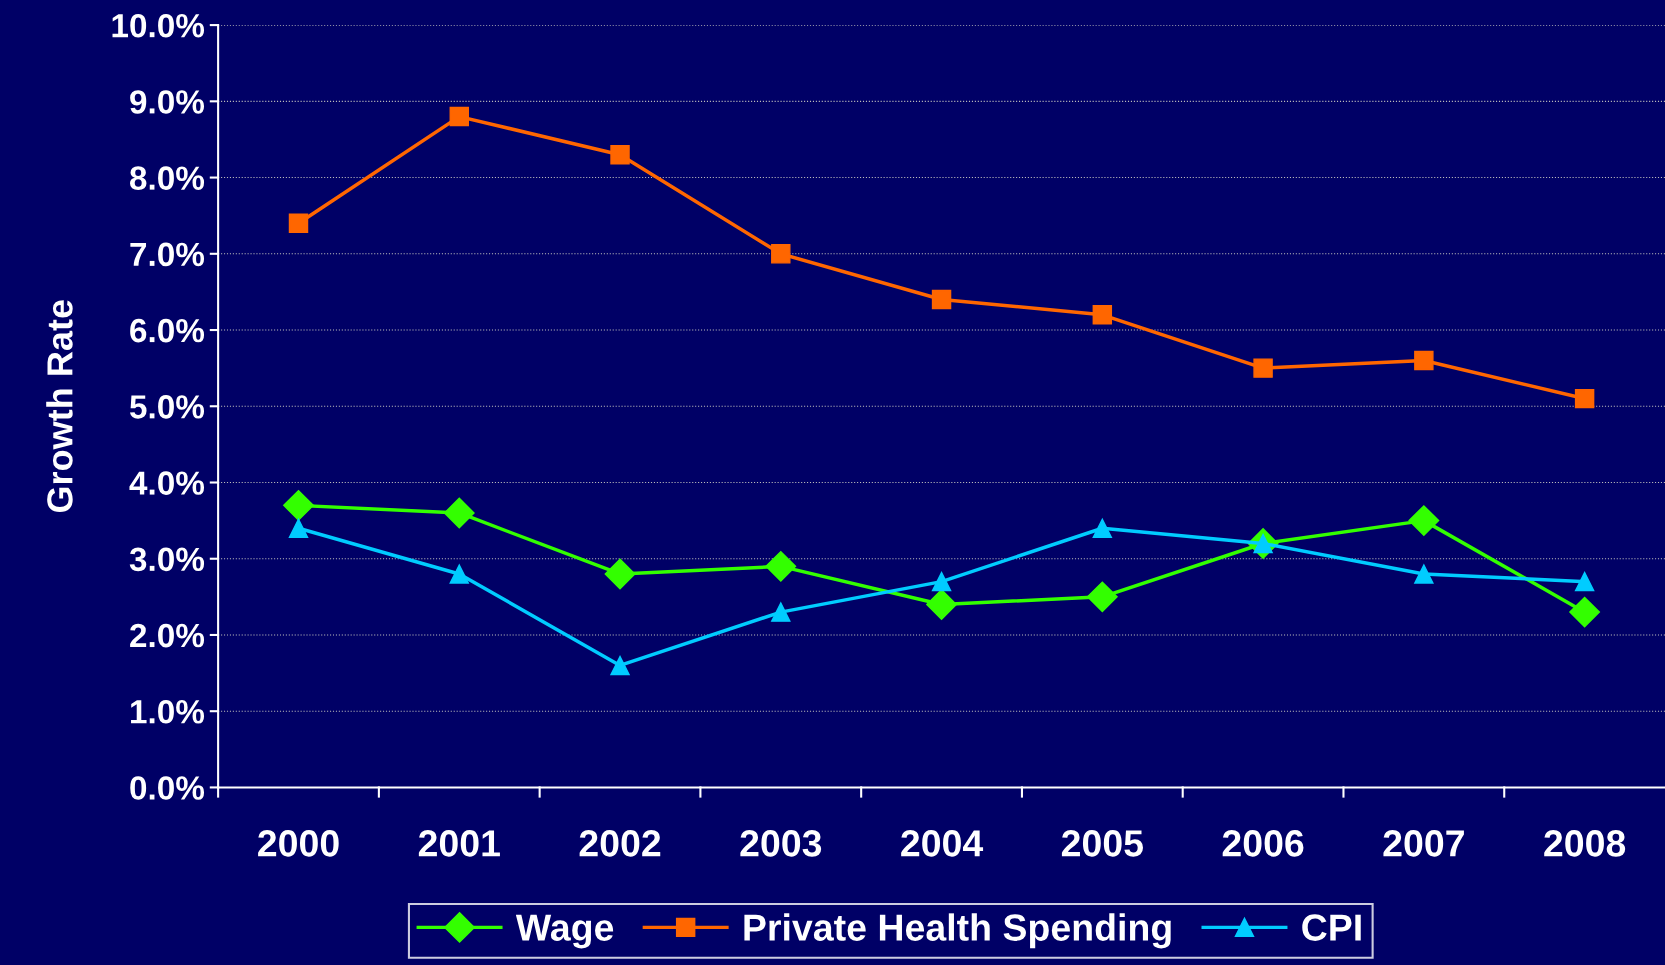 The height and width of the screenshot is (965, 1665). Describe the element at coordinates (1585, 843) in the screenshot. I see `x-tick-label: 2008` at that location.